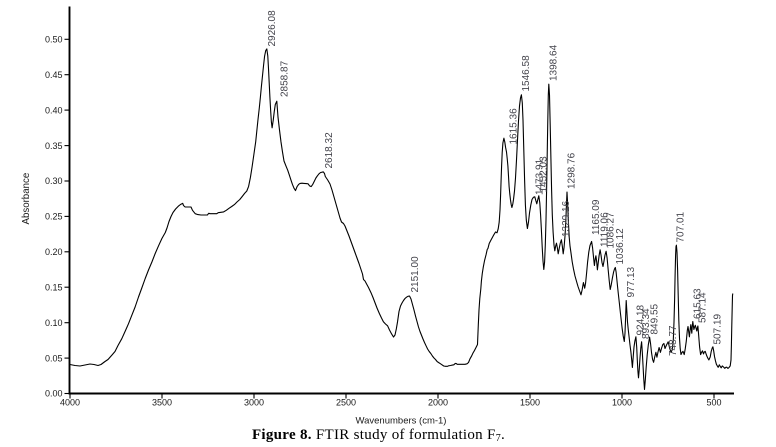 The image size is (776, 447). Describe the element at coordinates (401, 421) in the screenshot. I see `svg-text: Wavenumbers (cm-1)` at that location.